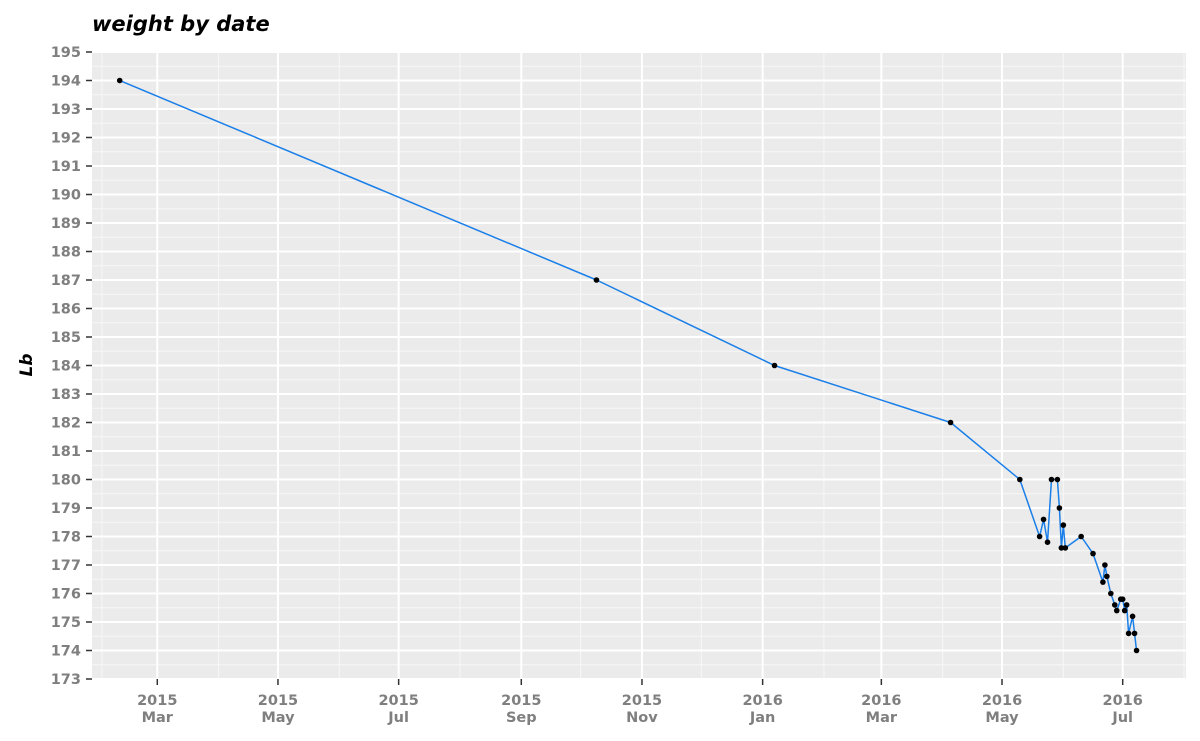  I want to click on y-tick-label: 193, so click(66, 110).